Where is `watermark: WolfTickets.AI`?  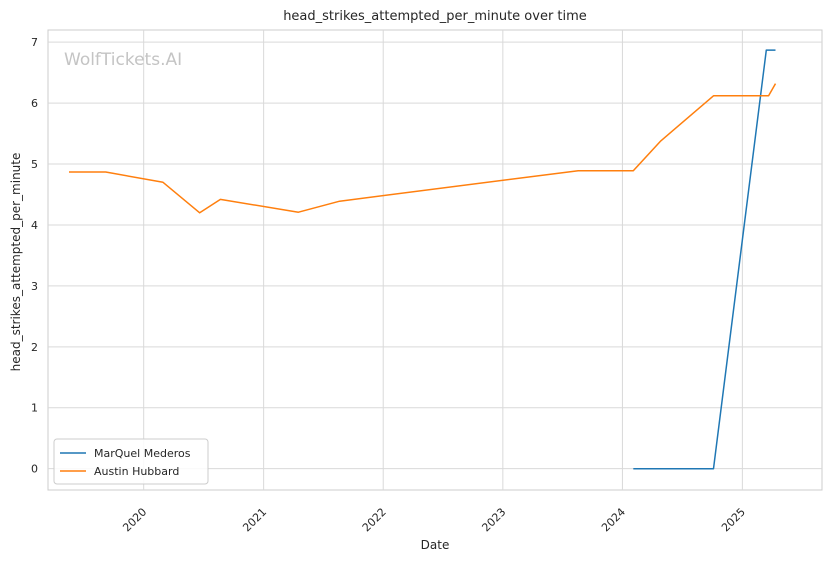 watermark: WolfTickets.AI is located at coordinates (123, 60).